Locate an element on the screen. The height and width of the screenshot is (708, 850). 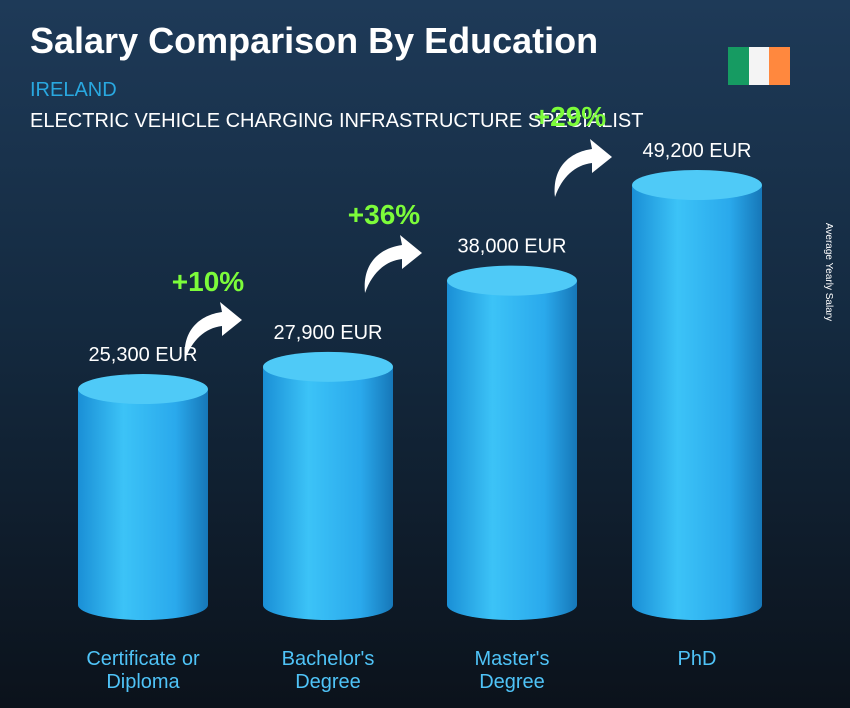
increase-label: +29% is located at coordinates (570, 116).